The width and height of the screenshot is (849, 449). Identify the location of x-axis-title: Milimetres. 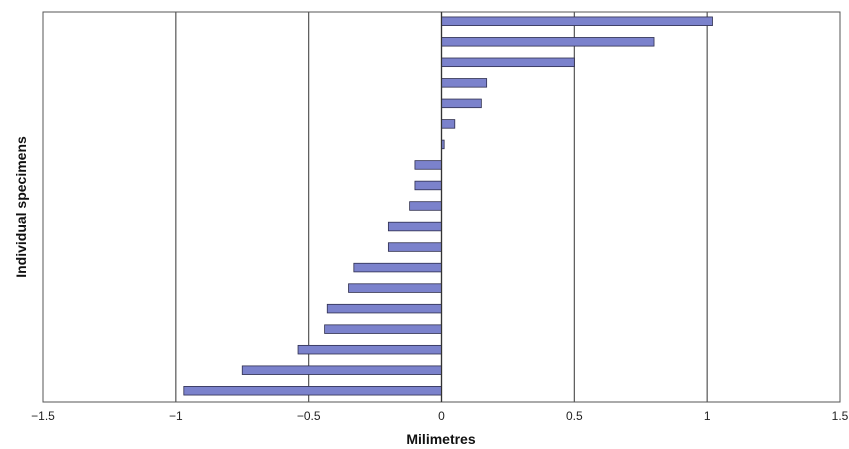
(440, 439).